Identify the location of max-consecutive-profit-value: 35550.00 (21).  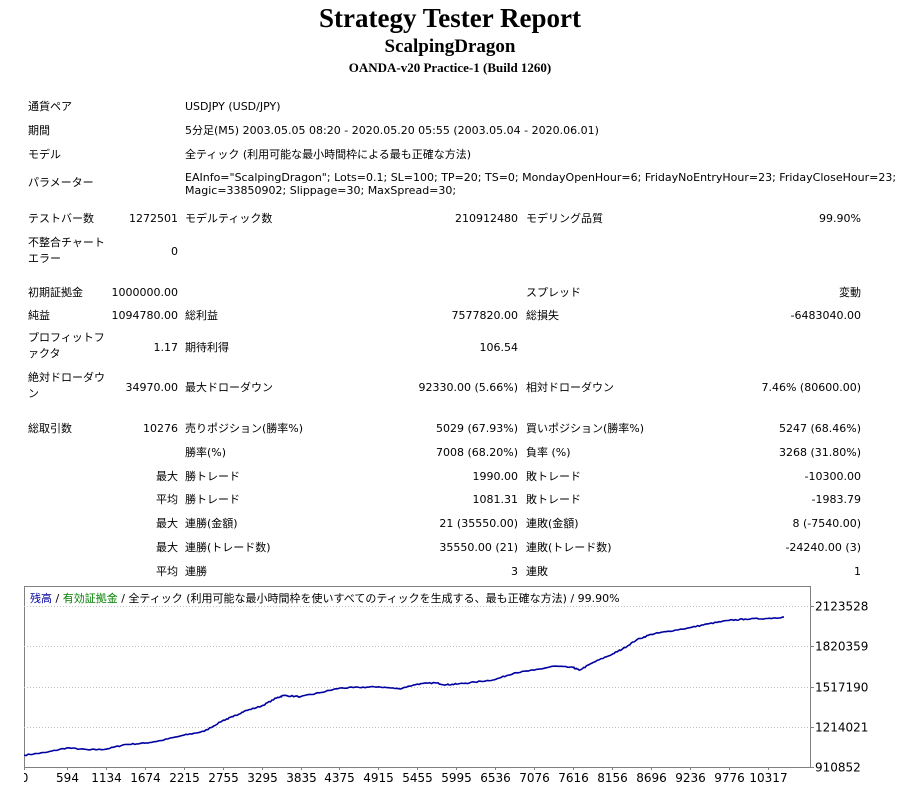
(478, 547).